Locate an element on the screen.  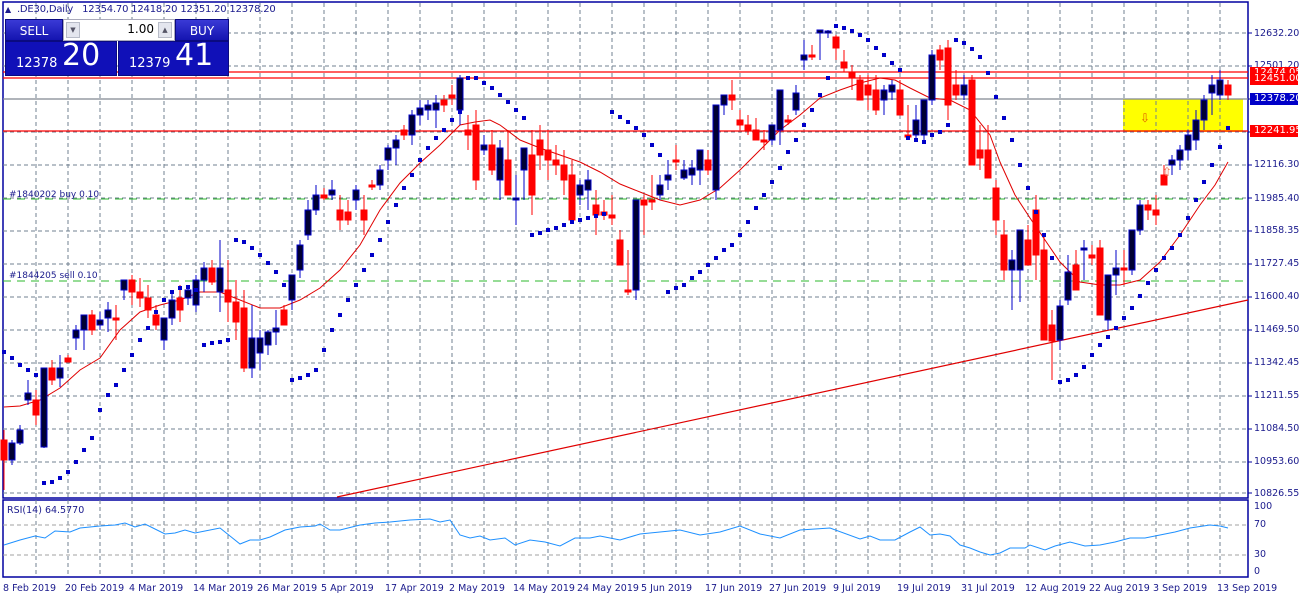
date-label: 20 Feb 2019 is located at coordinates (95, 588).